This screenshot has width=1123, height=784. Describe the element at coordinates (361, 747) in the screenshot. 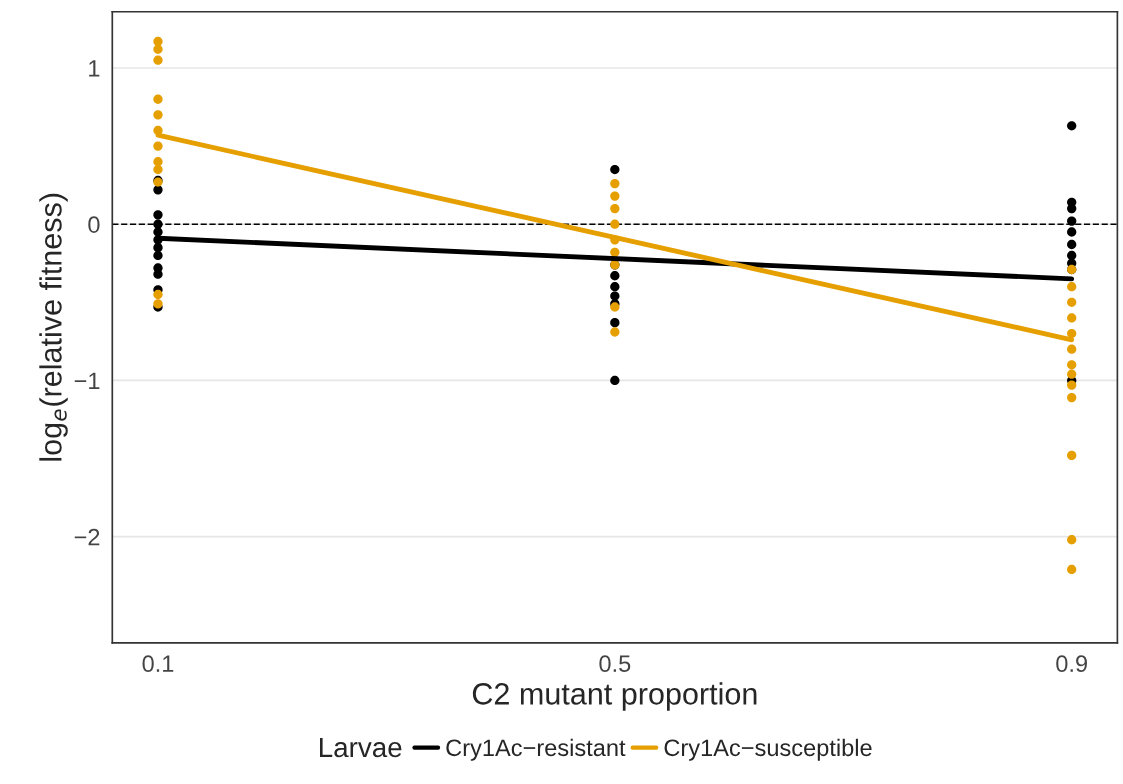

I see `legend-title: Larvae` at that location.